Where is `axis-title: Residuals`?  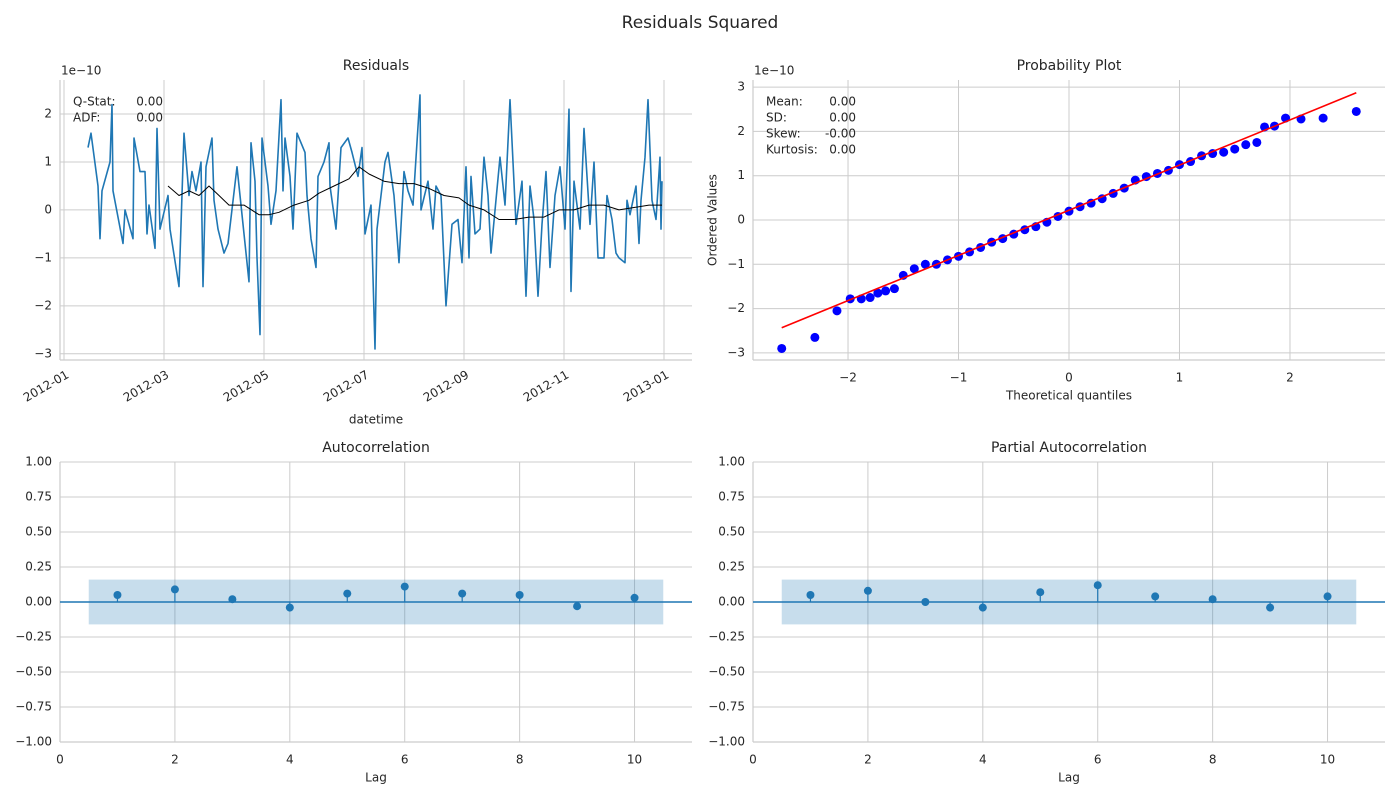
axis-title: Residuals is located at coordinates (376, 66).